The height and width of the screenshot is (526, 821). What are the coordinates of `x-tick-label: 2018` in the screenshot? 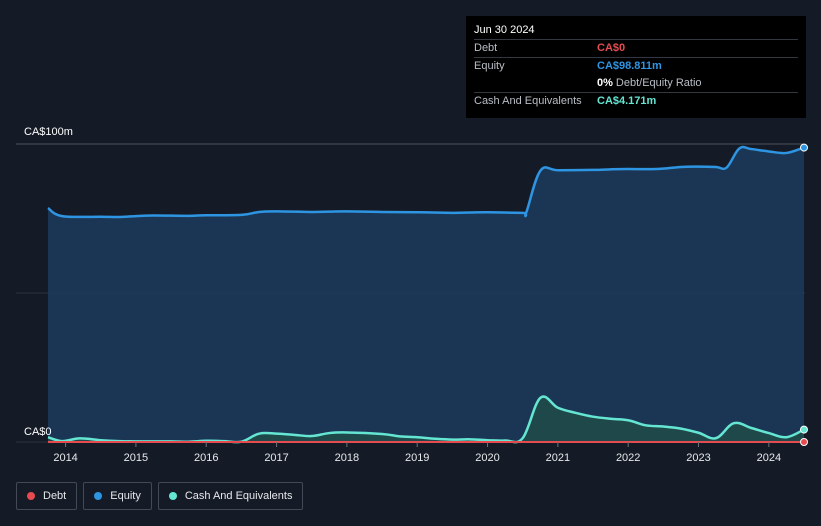 It's located at (347, 458).